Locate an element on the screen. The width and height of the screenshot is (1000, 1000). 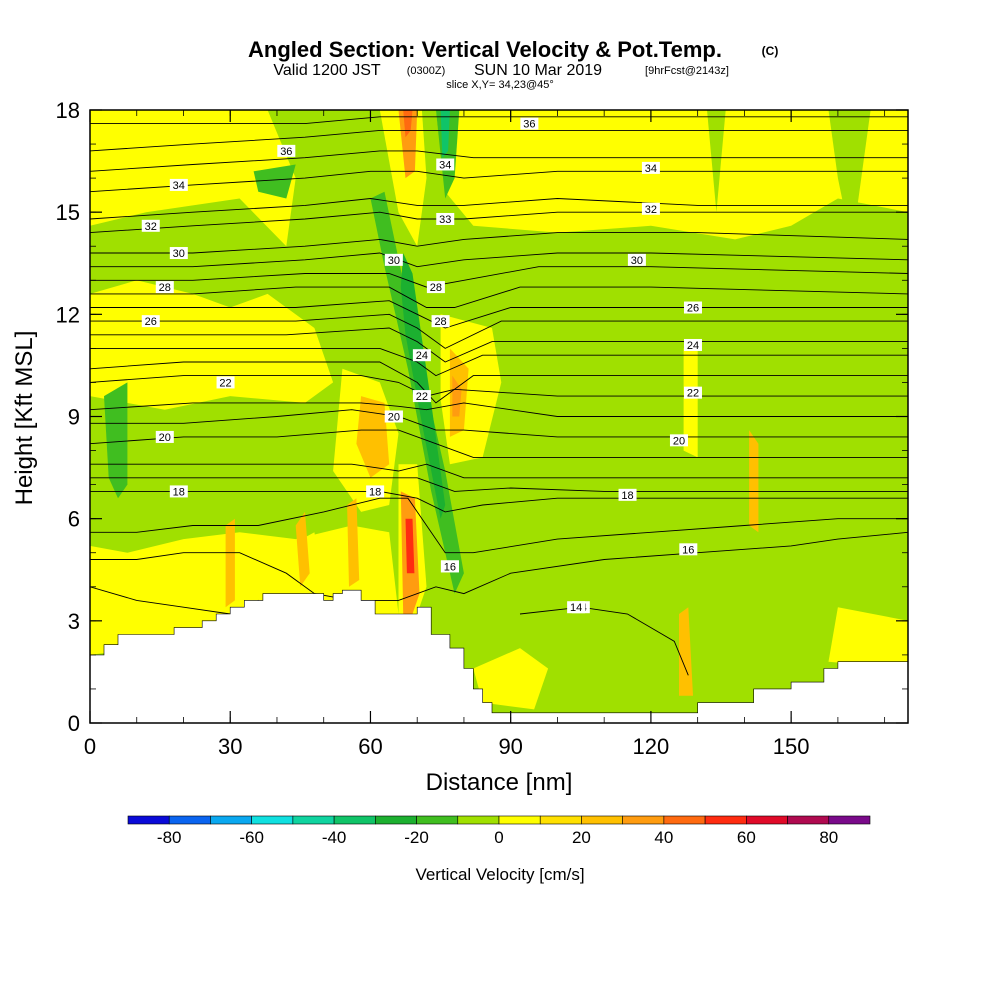
fill-region-orange-center-upper is located at coordinates (373, 437).